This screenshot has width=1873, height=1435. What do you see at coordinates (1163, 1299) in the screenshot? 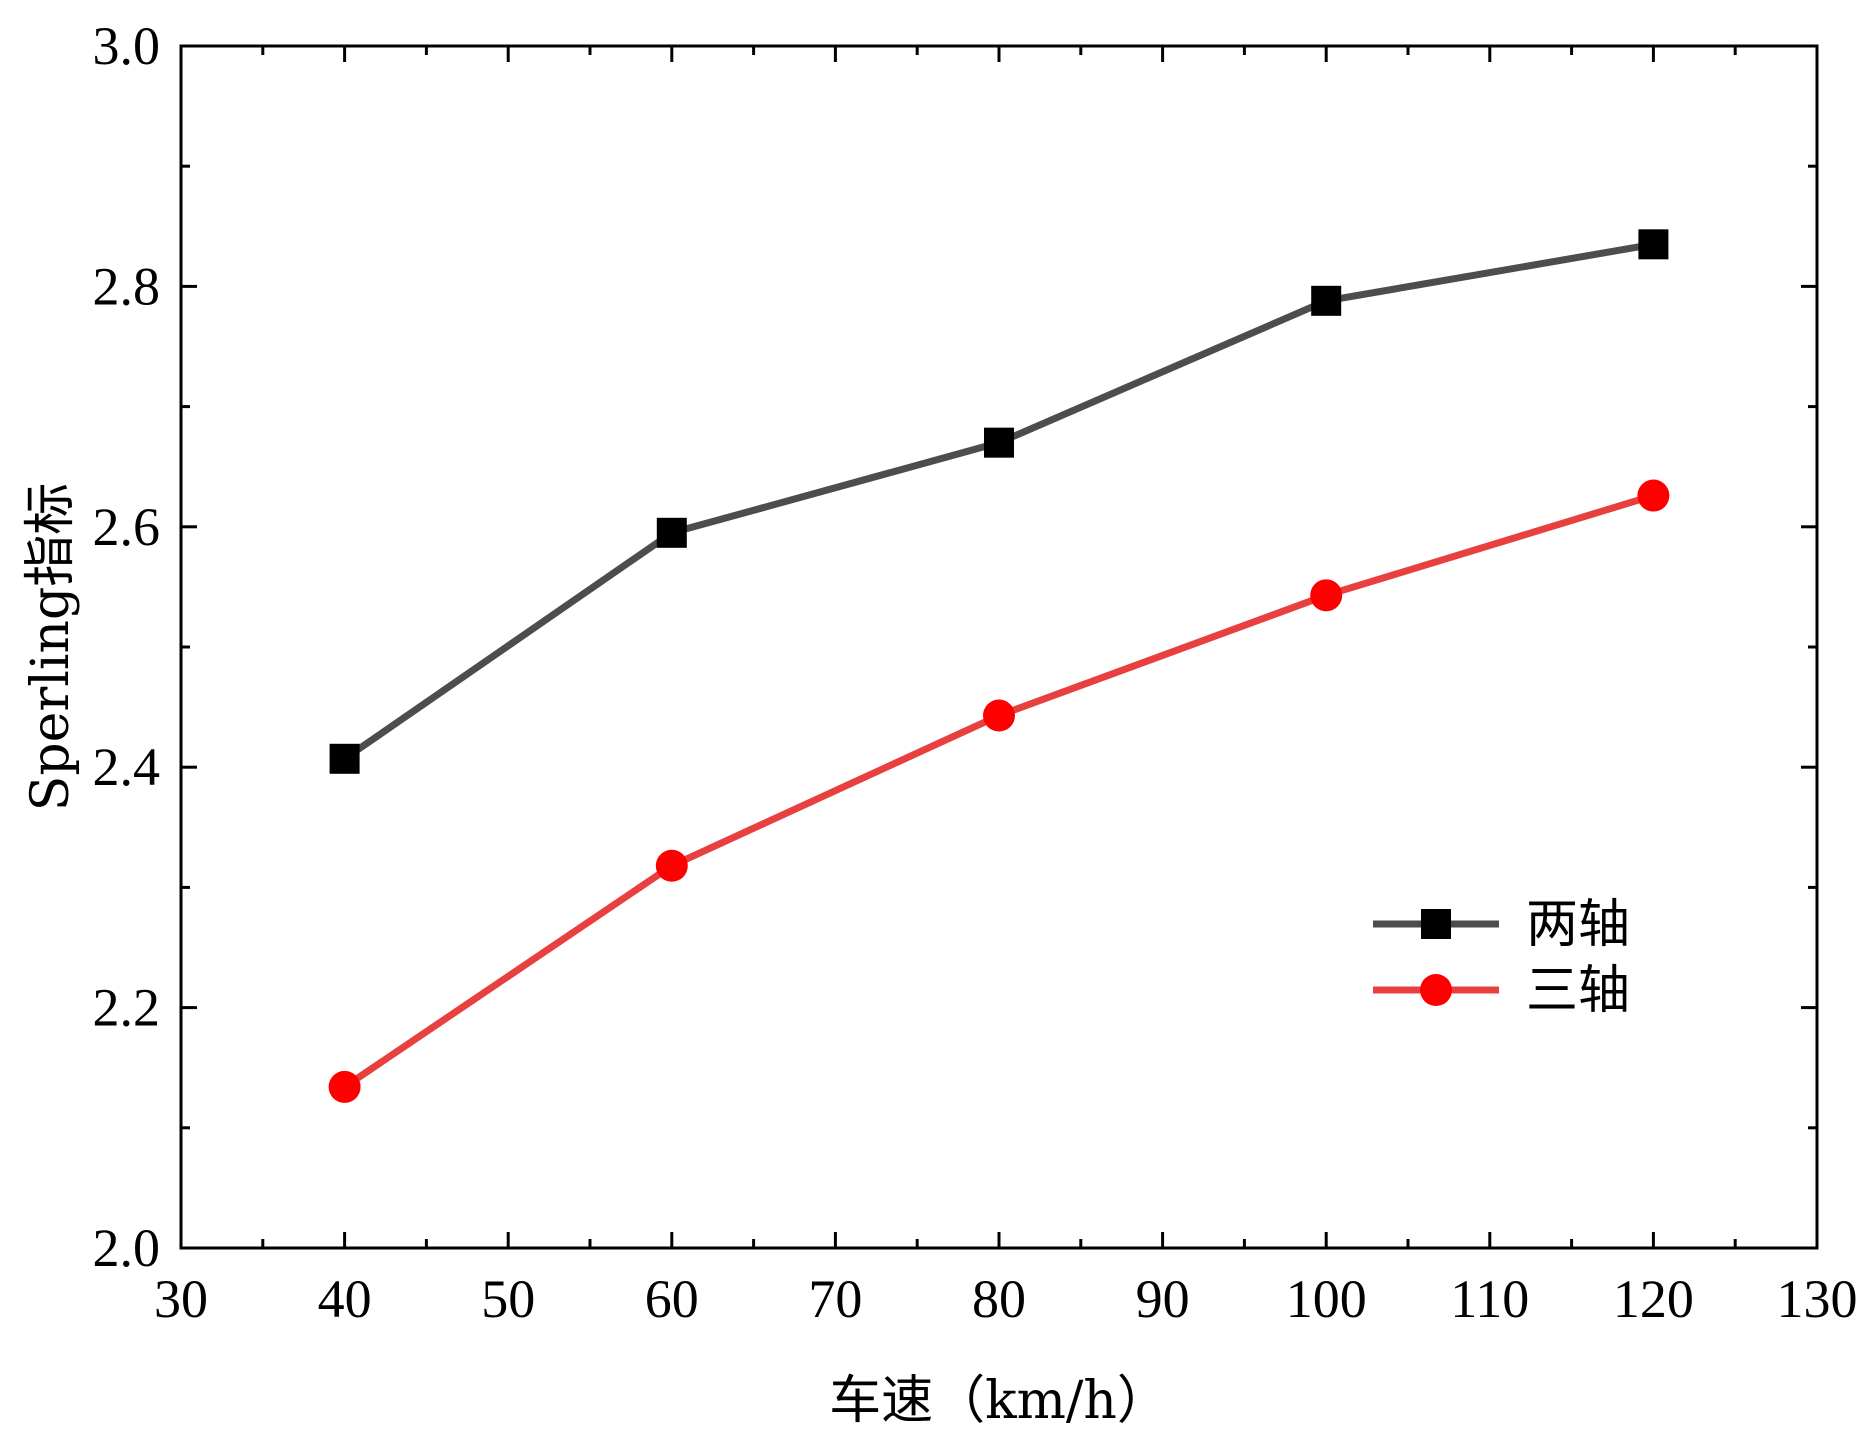
I see `x-tick-label: 90` at bounding box center [1163, 1299].